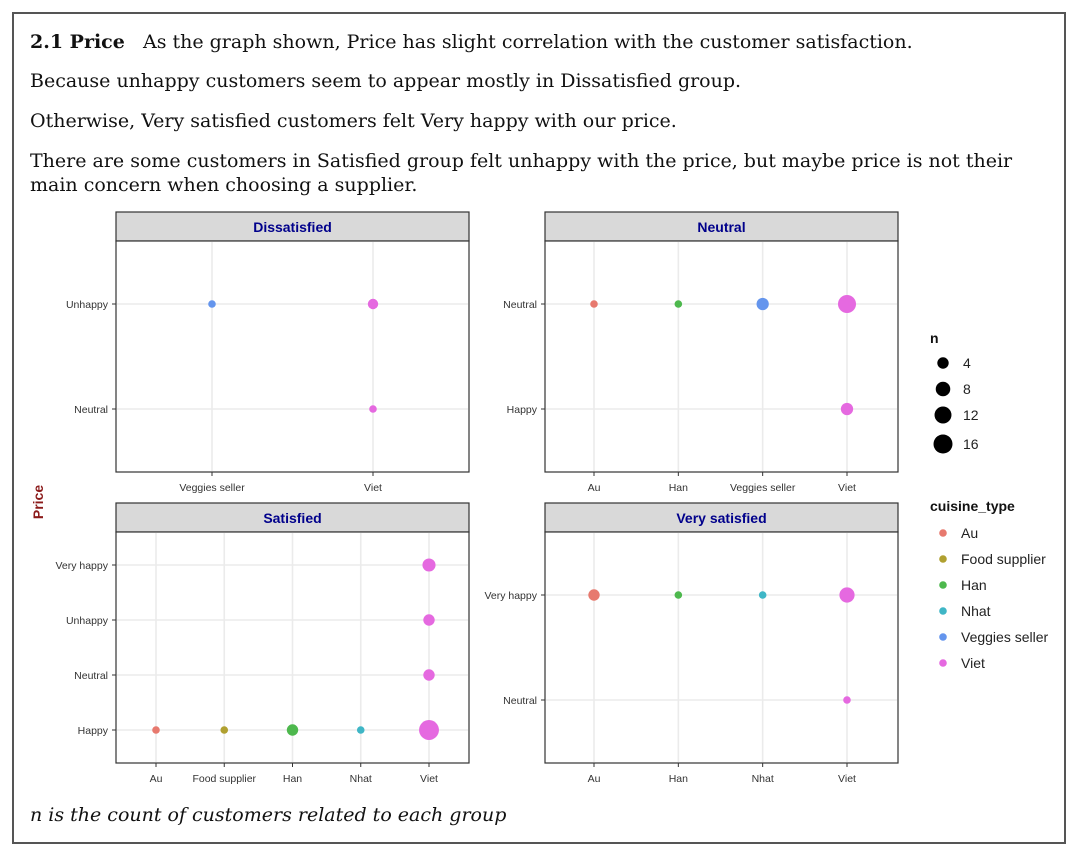 This screenshot has width=1080, height=862. Describe the element at coordinates (976, 611) in the screenshot. I see `color-legend-label-nhat: Nhat` at that location.